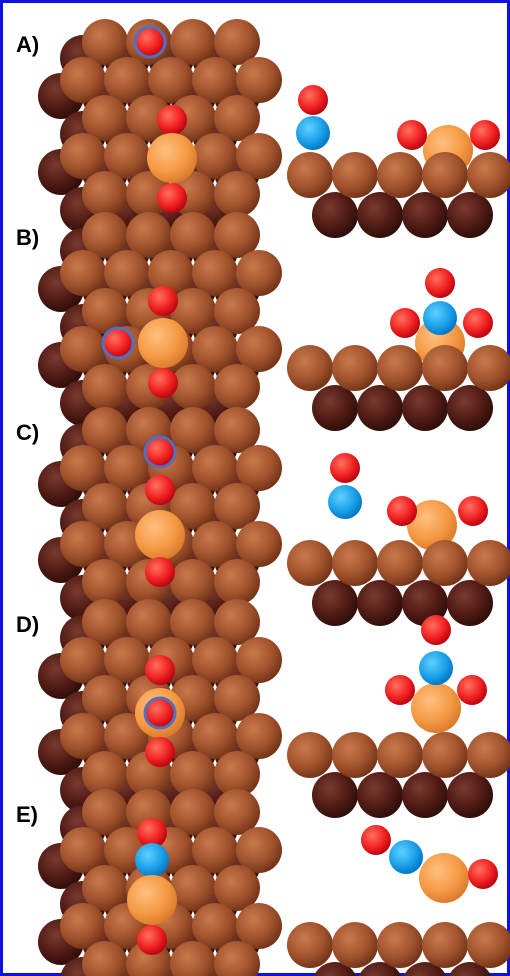 This screenshot has width=510, height=976. I want to click on labels: A) B) C) D) E), so click(27, 429).